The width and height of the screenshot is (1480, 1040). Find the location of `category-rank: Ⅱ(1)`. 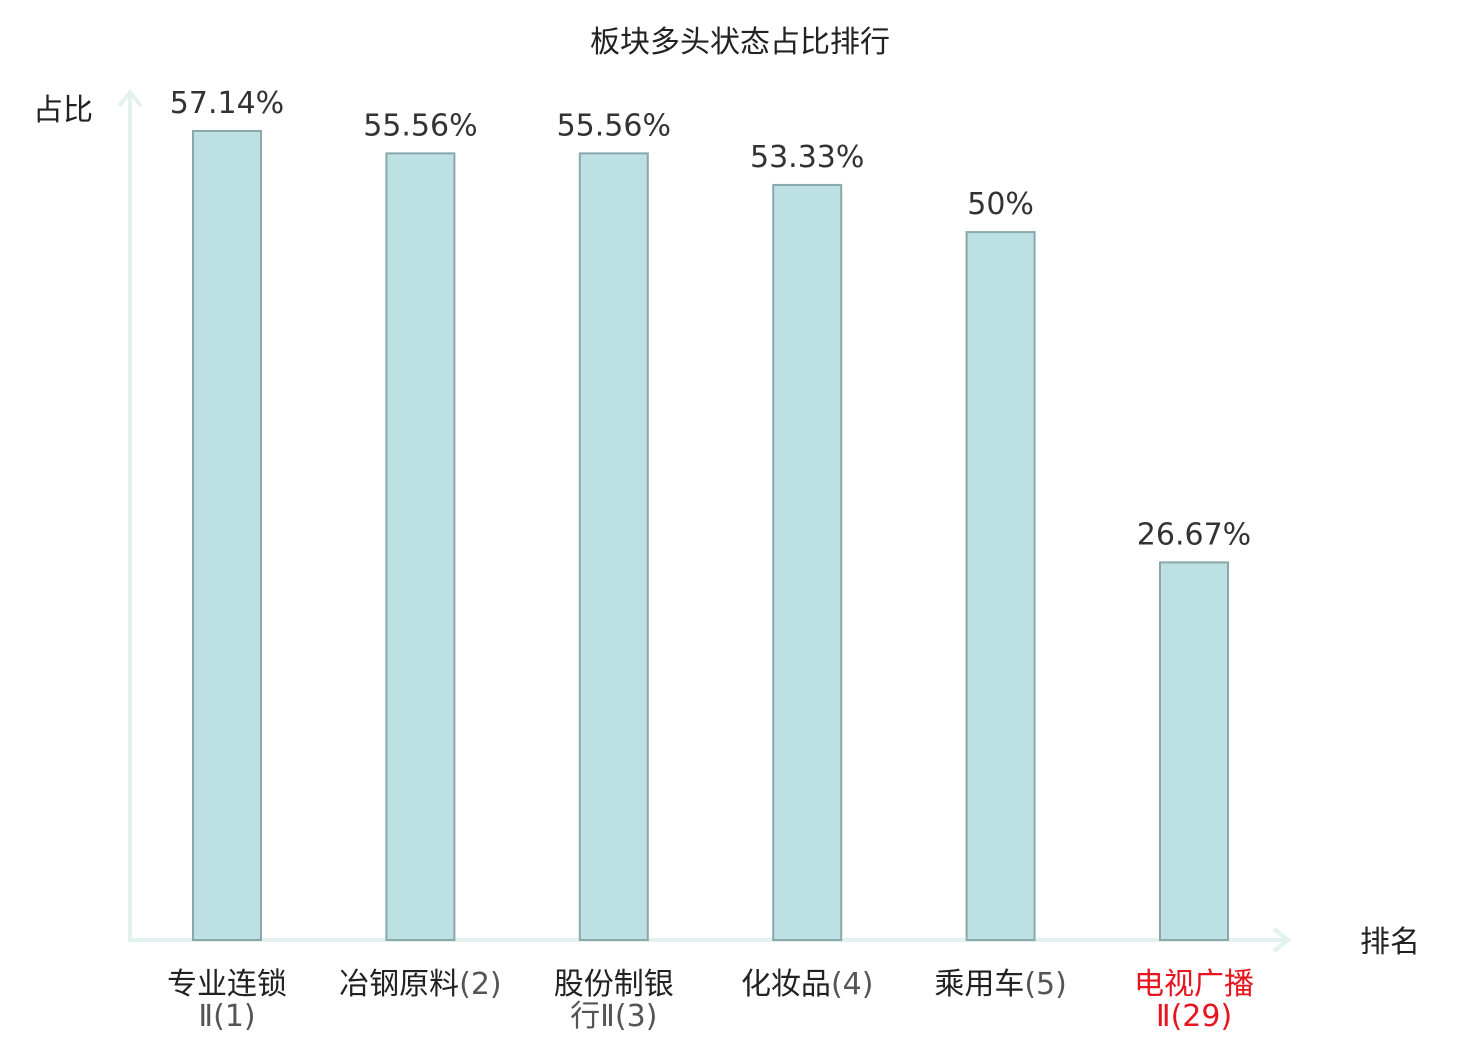

category-rank: Ⅱ(1) is located at coordinates (226, 1016).